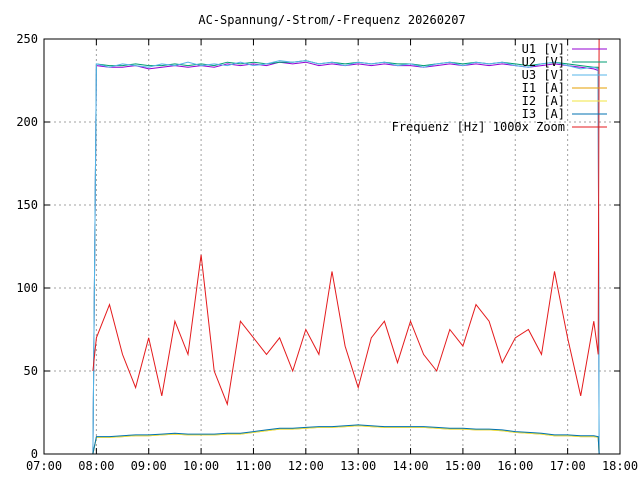 This screenshot has height=480, width=640. I want to click on x-tick-label: 08:00, so click(96, 466).